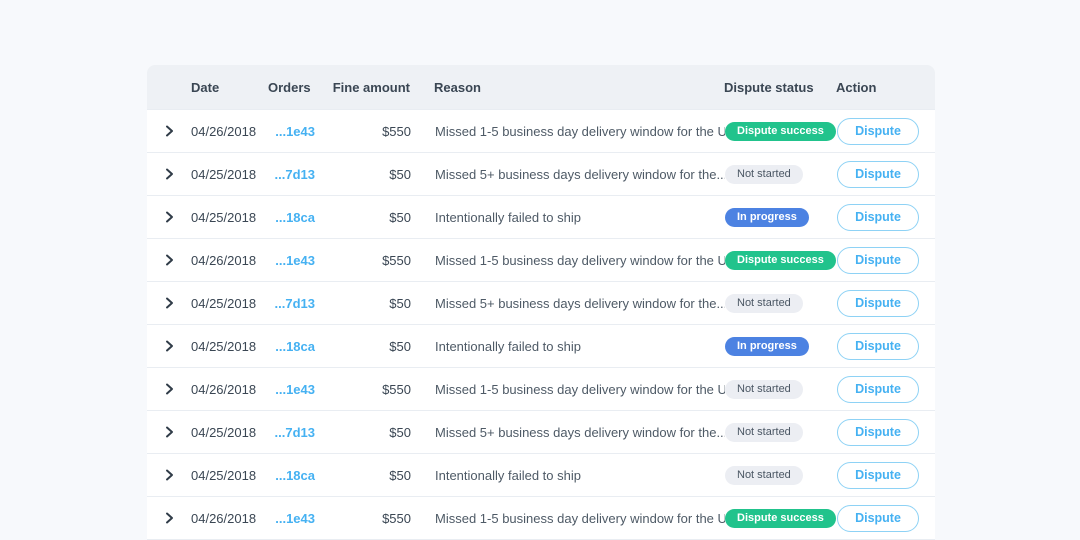  I want to click on header-orders: Orders, so click(289, 87).